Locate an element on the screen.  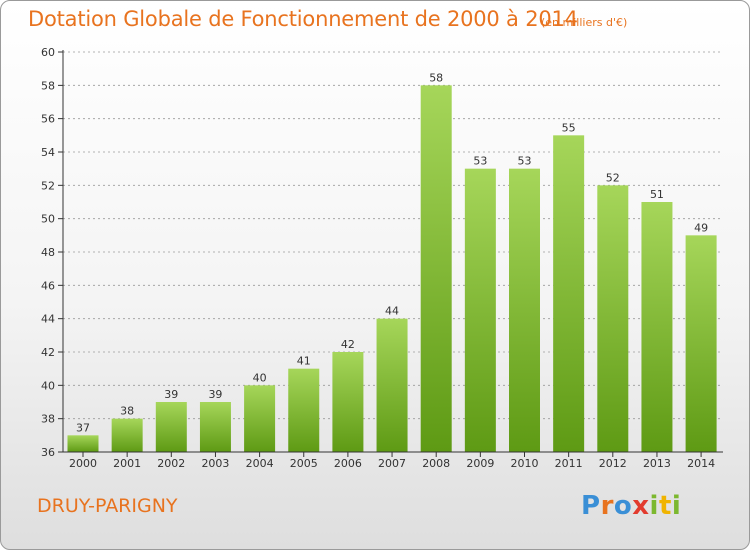
x-tick-label: 2005 is located at coordinates (304, 463).